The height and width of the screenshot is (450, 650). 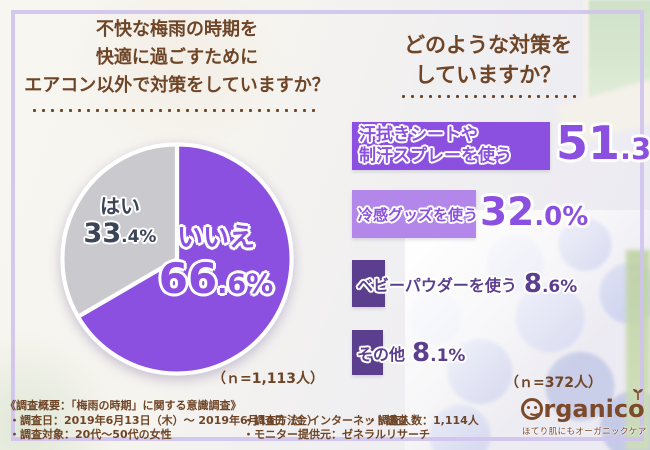 What do you see at coordinates (120, 233) in the screenshot?
I see `pie-slice-value: 33.4%` at bounding box center [120, 233].